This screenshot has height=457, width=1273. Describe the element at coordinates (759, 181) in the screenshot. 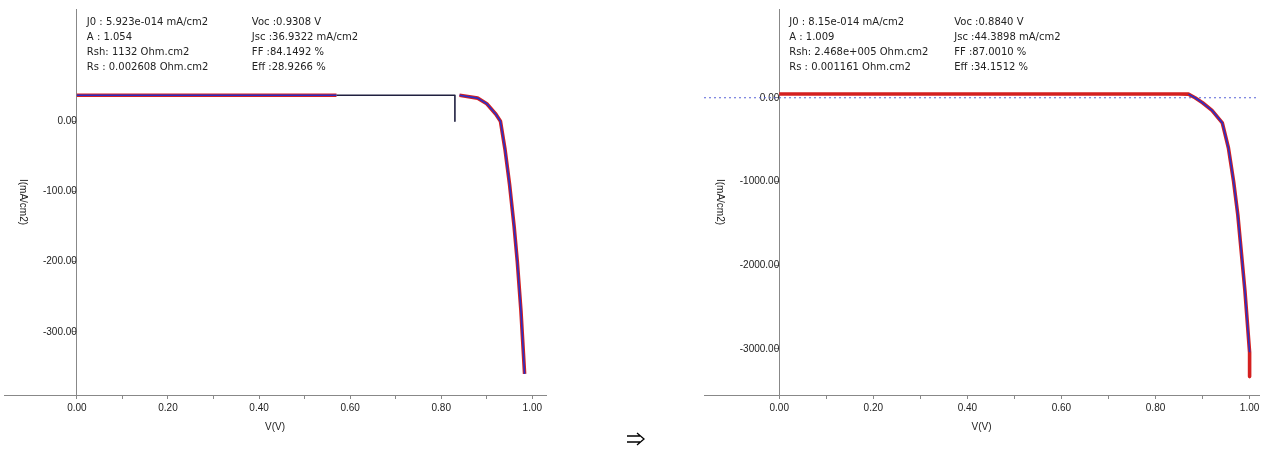

I see `y-tick-label: -1000.00` at that location.